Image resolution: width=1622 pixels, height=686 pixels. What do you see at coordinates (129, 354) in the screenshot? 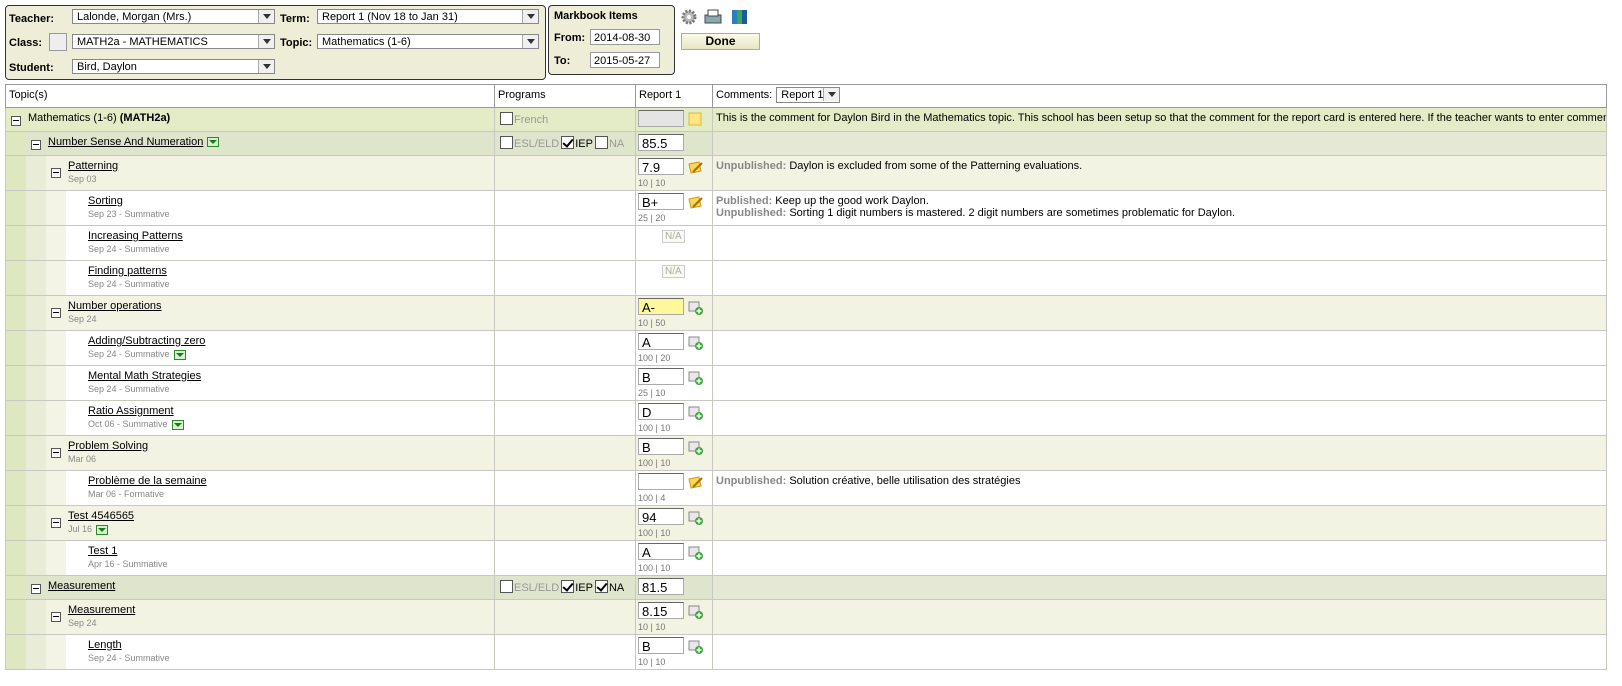
I see `topic-date: Sep 24 - Summative` at bounding box center [129, 354].